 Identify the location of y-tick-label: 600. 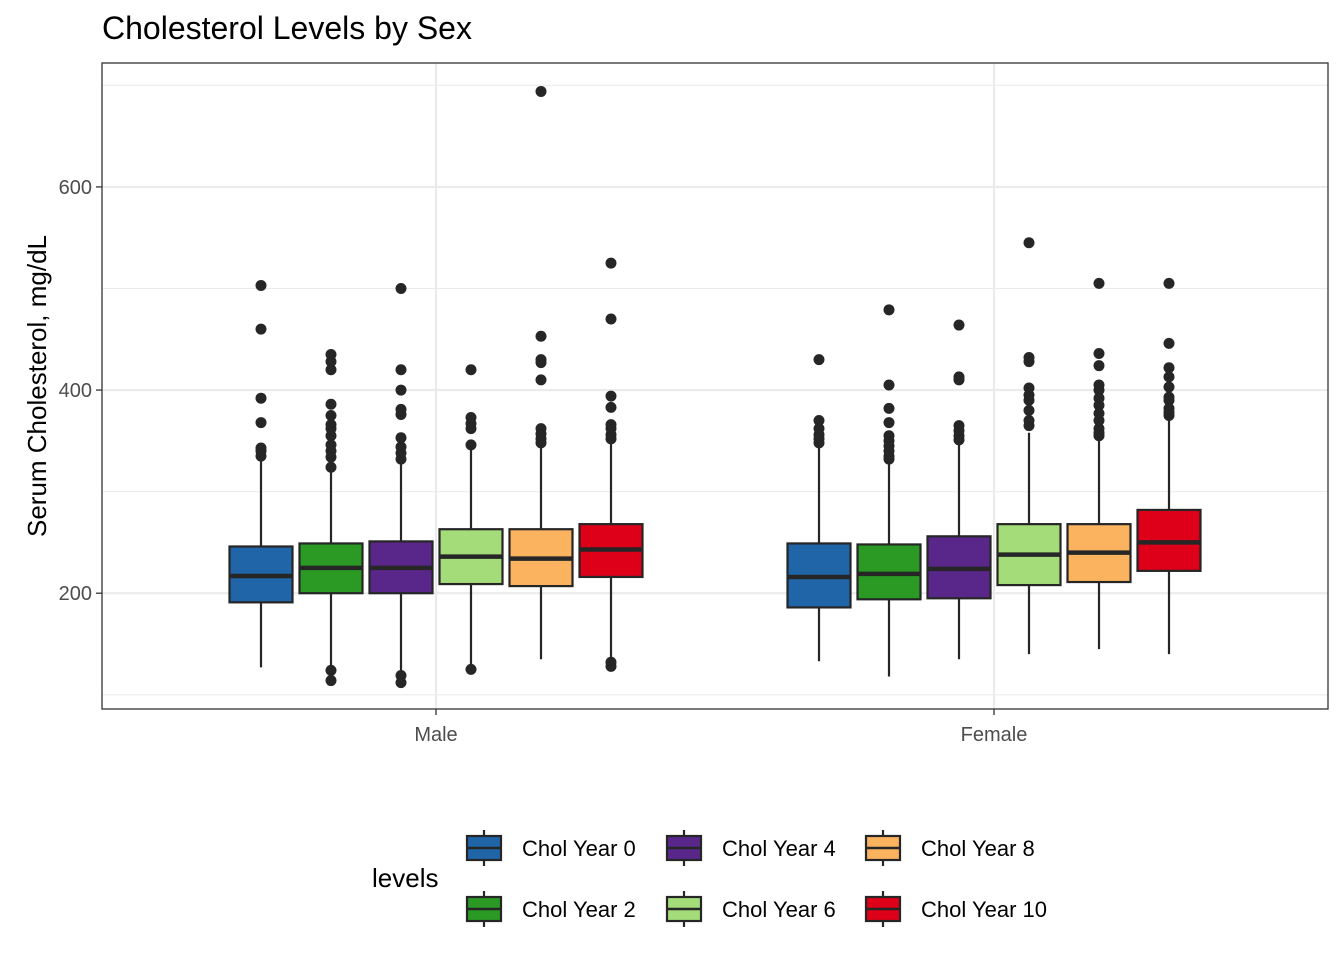
(75, 188).